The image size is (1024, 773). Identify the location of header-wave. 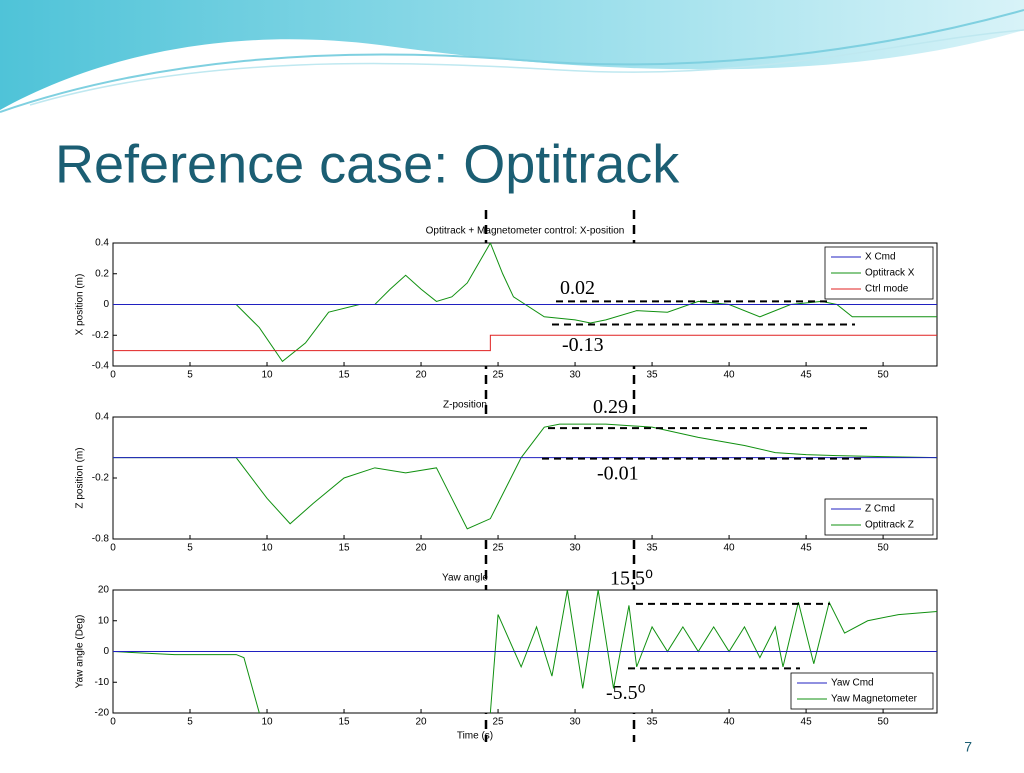
(512, 55).